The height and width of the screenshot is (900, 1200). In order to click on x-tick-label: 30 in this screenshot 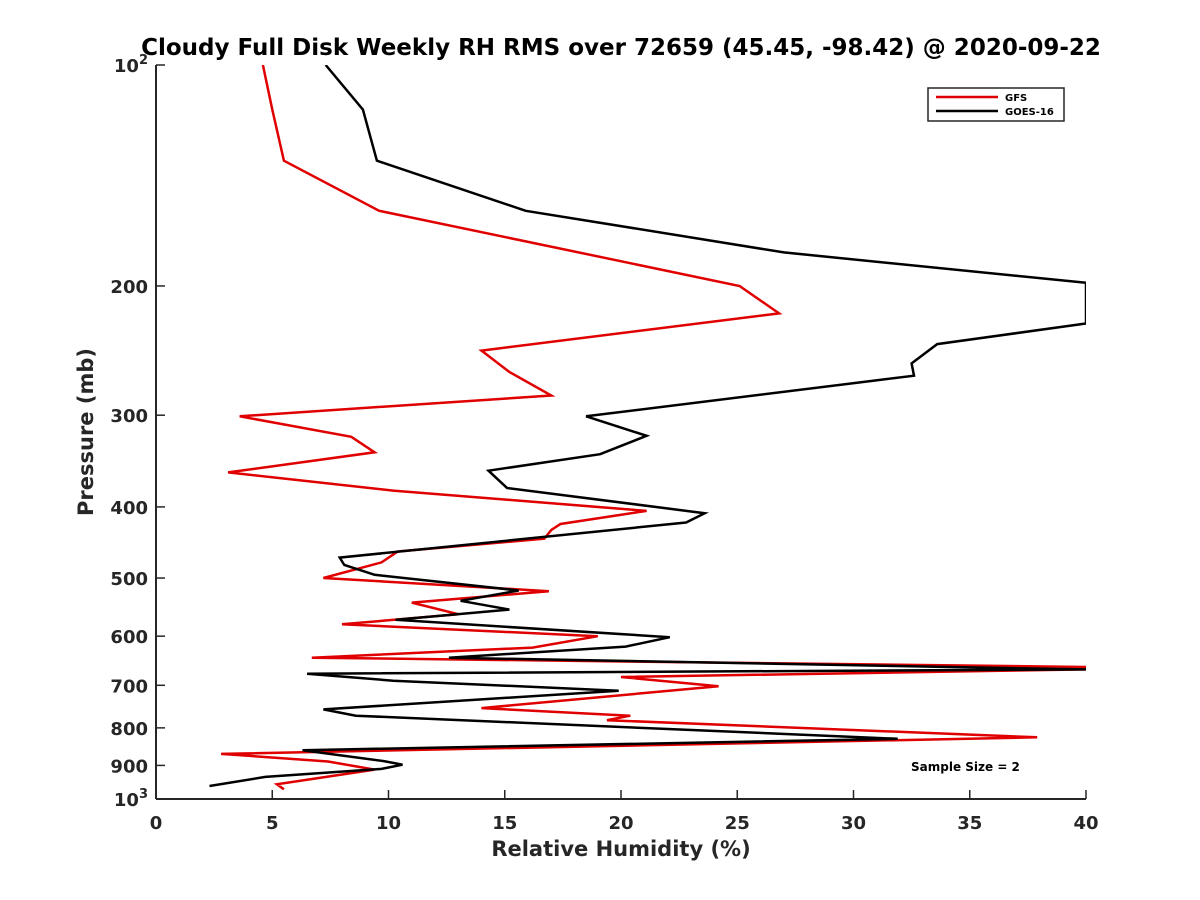, I will do `click(853, 823)`.